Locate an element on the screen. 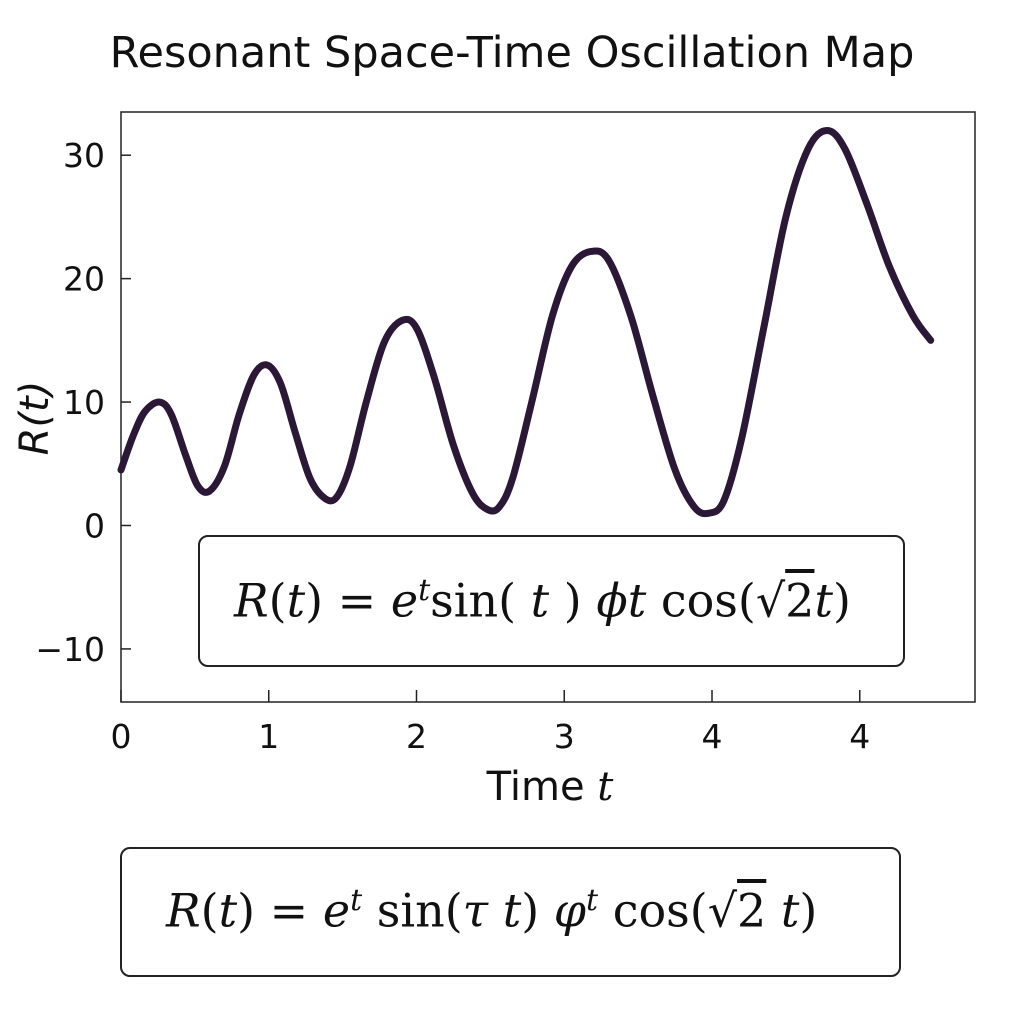  formula-below: R(t) = et sin(τ t) φt cos(√2 t) is located at coordinates (492, 910).